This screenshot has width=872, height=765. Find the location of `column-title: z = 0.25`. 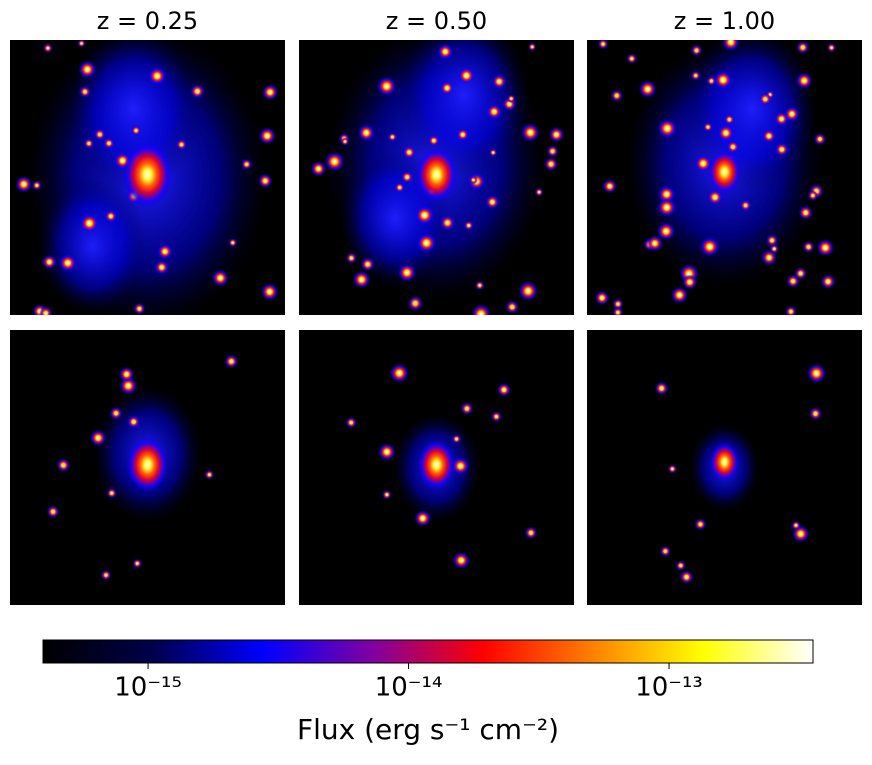

column-title: z = 0.25 is located at coordinates (147, 21).